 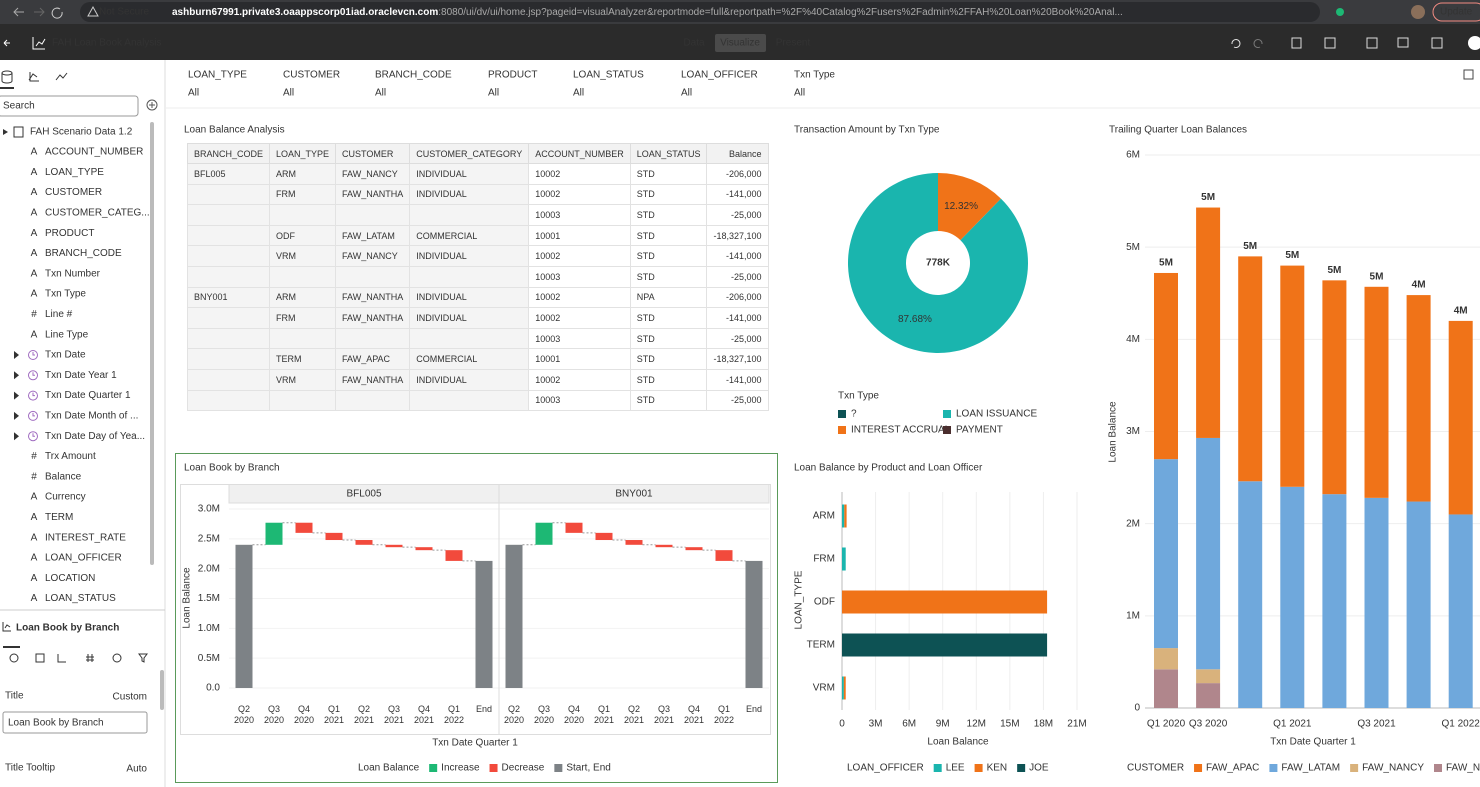 What do you see at coordinates (83, 253) in the screenshot?
I see `field-label: BRANCH_CODE` at bounding box center [83, 253].